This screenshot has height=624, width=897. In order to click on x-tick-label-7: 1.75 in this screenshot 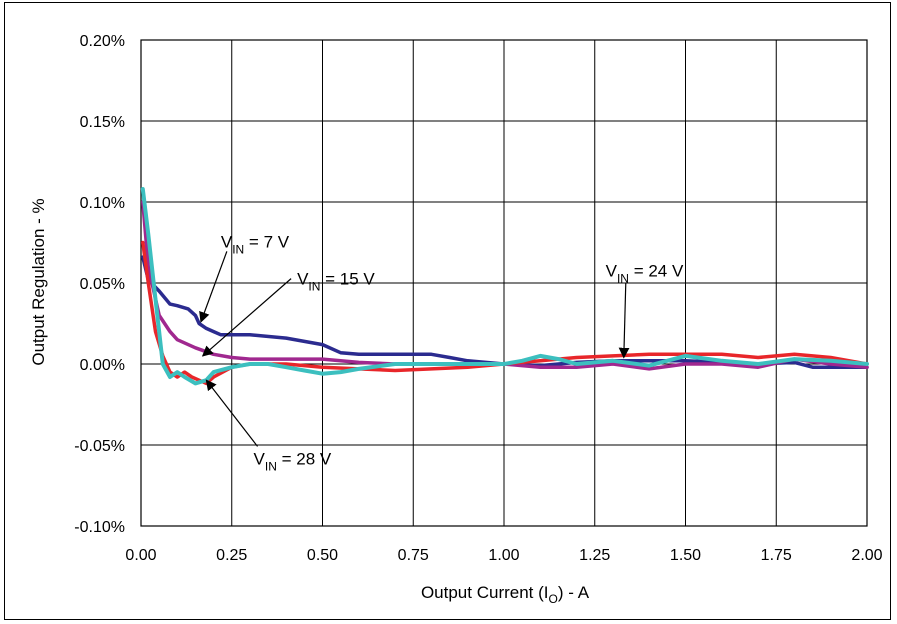, I will do `click(776, 555)`.